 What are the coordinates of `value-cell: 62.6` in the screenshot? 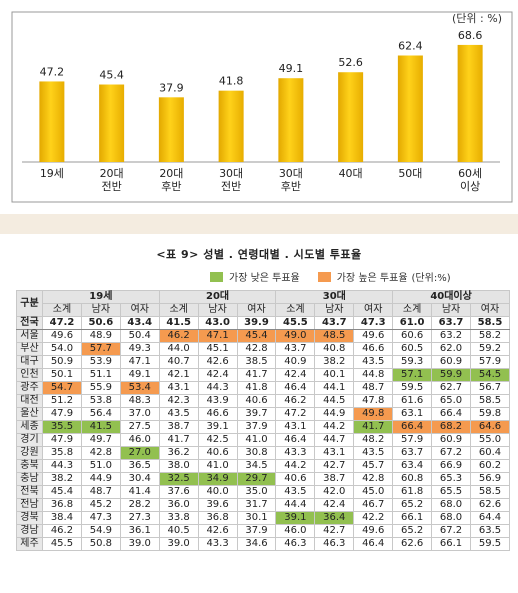 It's located at (490, 505).